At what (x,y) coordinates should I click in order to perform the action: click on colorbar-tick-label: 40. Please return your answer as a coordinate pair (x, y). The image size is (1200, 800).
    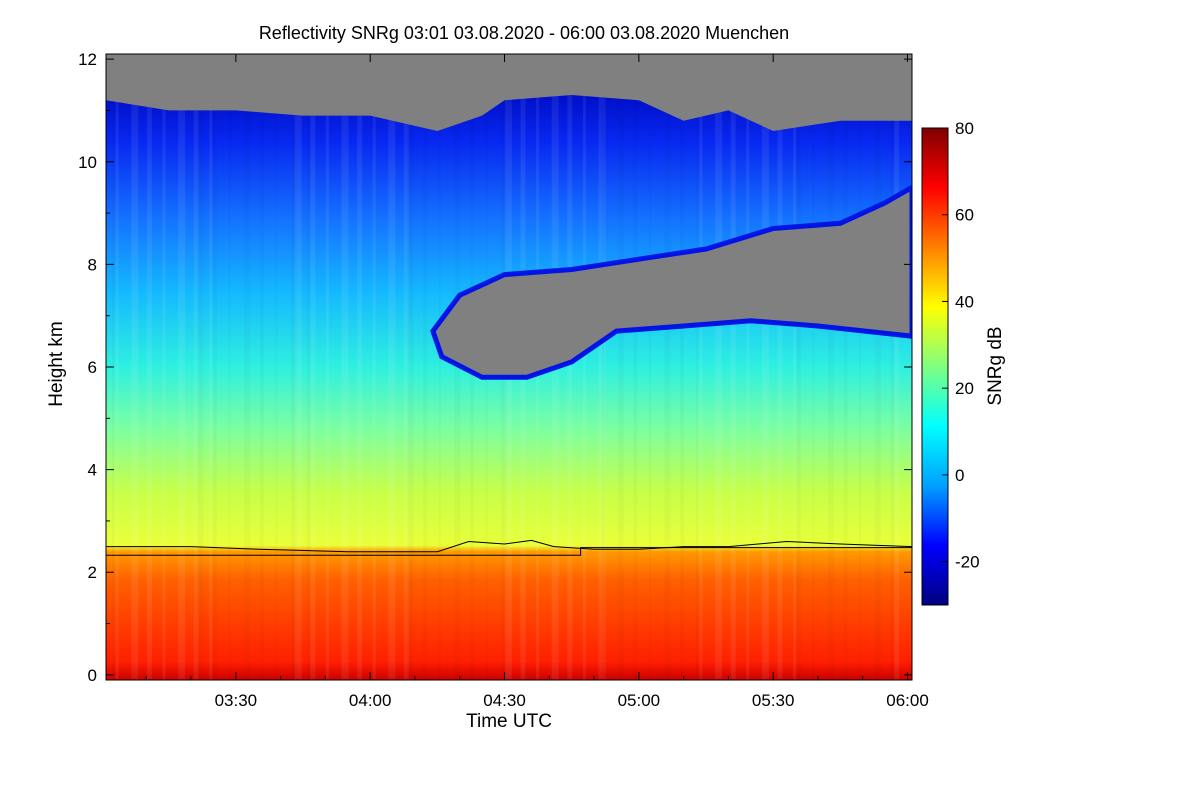
    Looking at the image, I should click on (964, 301).